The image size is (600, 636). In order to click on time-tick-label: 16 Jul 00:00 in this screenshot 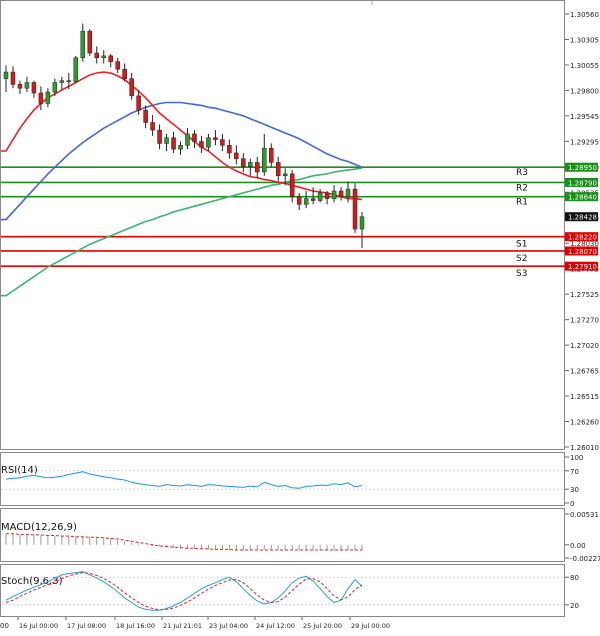, I will do `click(38, 626)`.